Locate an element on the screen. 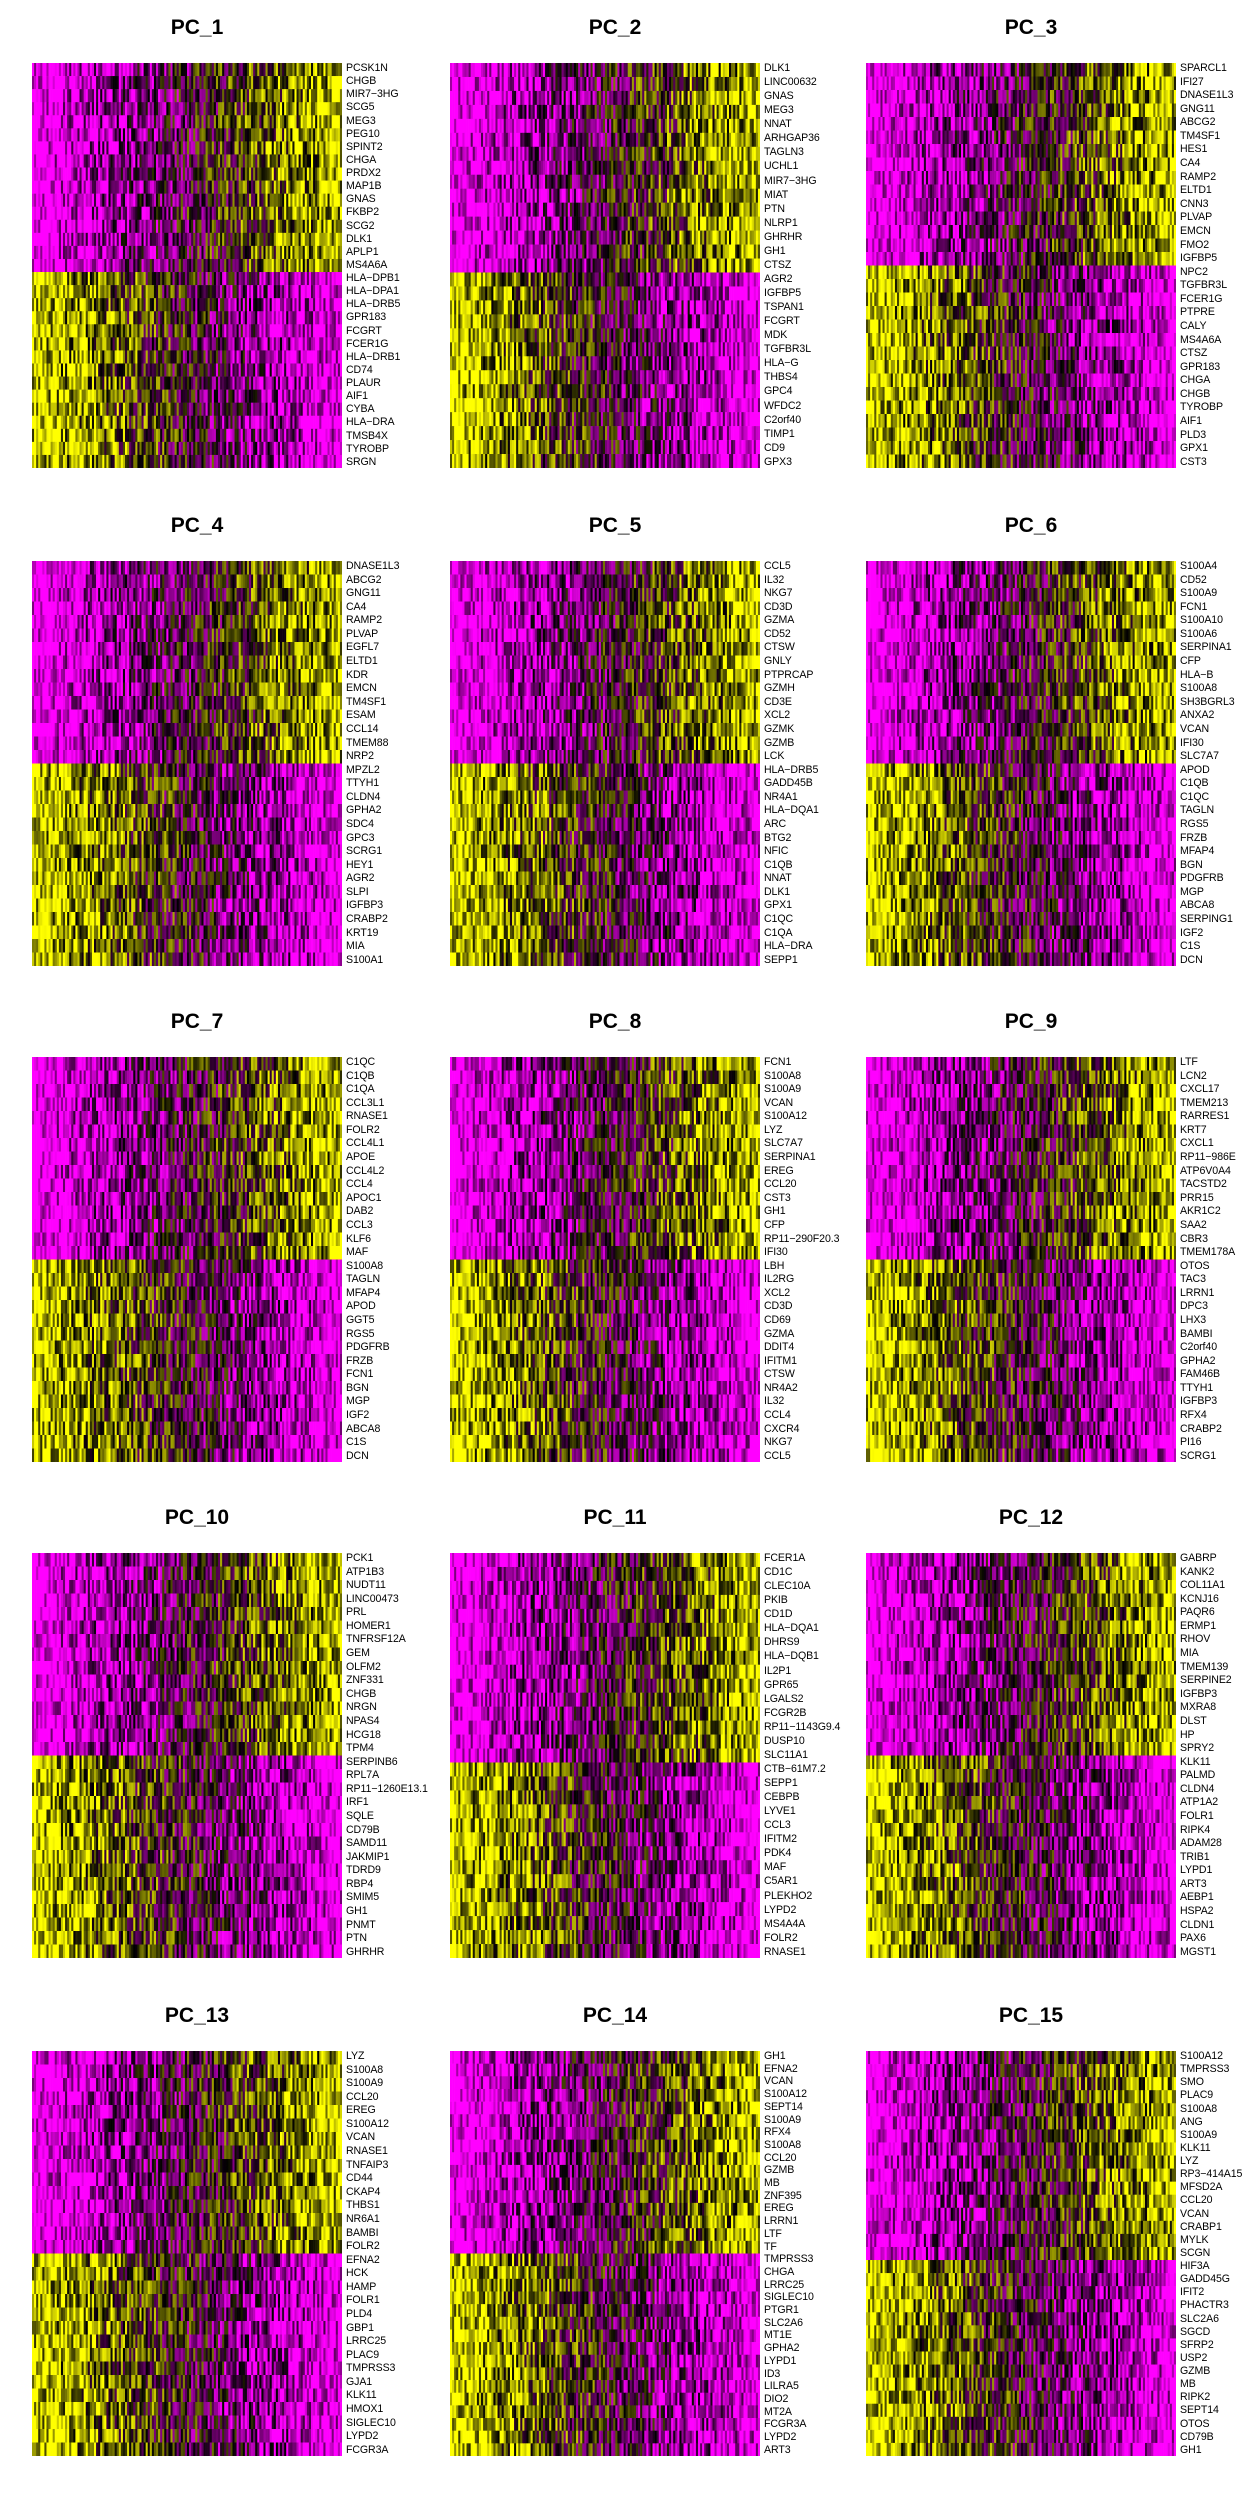 The height and width of the screenshot is (2500, 1250). heatmap-row is located at coordinates (187, 200).